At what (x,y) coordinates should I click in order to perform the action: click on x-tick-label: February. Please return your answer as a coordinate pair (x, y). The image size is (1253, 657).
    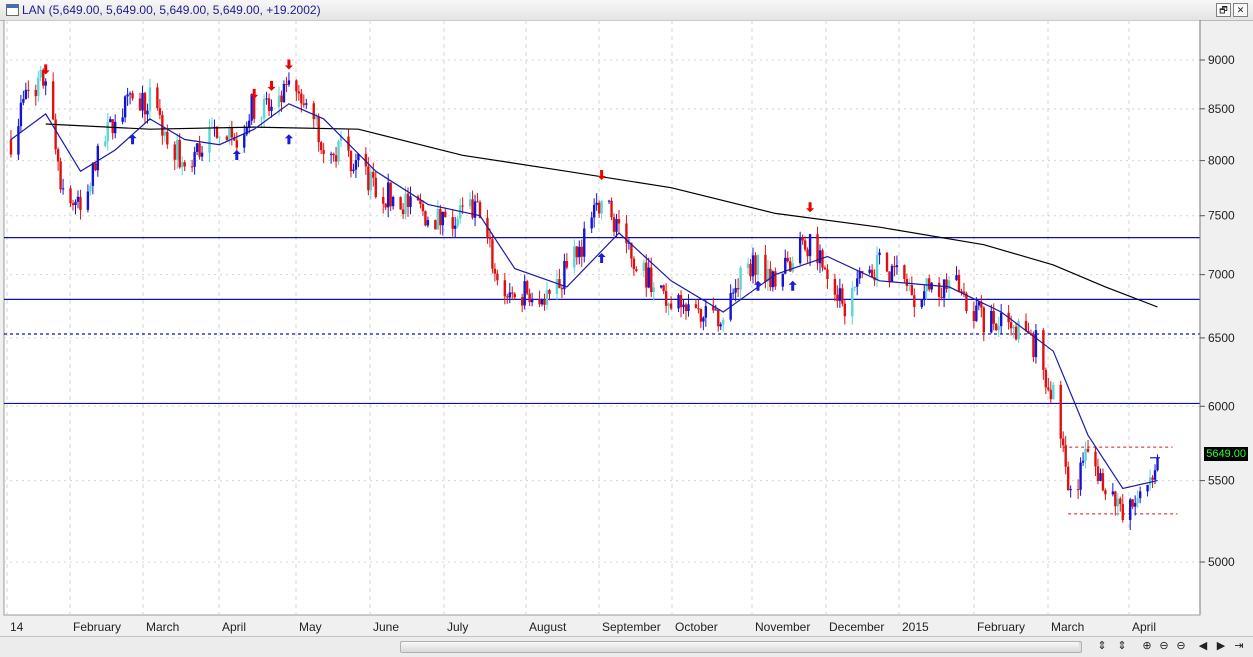
    Looking at the image, I should click on (1001, 627).